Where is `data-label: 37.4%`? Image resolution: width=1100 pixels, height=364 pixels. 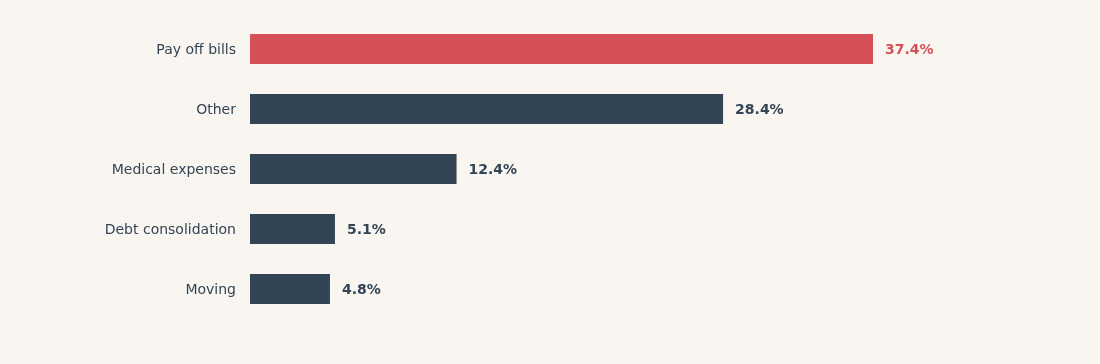 data-label: 37.4% is located at coordinates (909, 48).